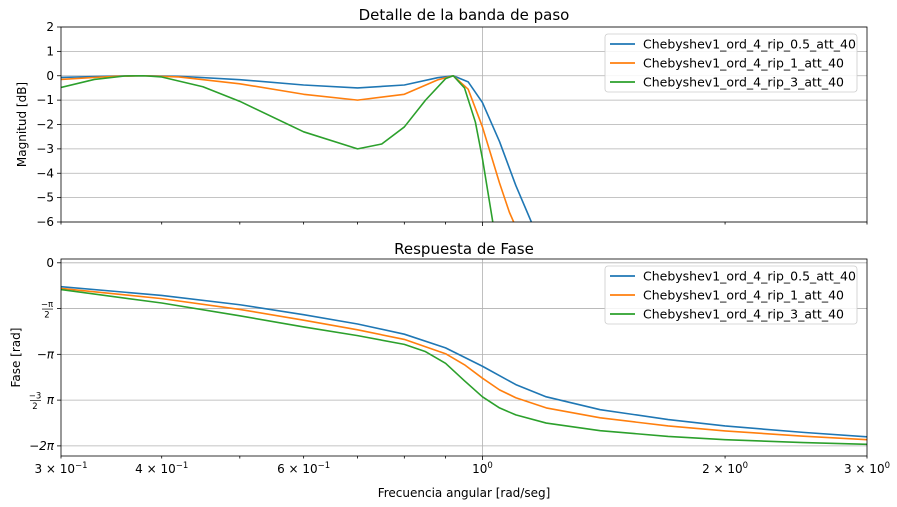 The width and height of the screenshot is (897, 507). What do you see at coordinates (161, 468) in the screenshot?
I see `x-tick-label: 4 × 10⁻¹` at bounding box center [161, 468].